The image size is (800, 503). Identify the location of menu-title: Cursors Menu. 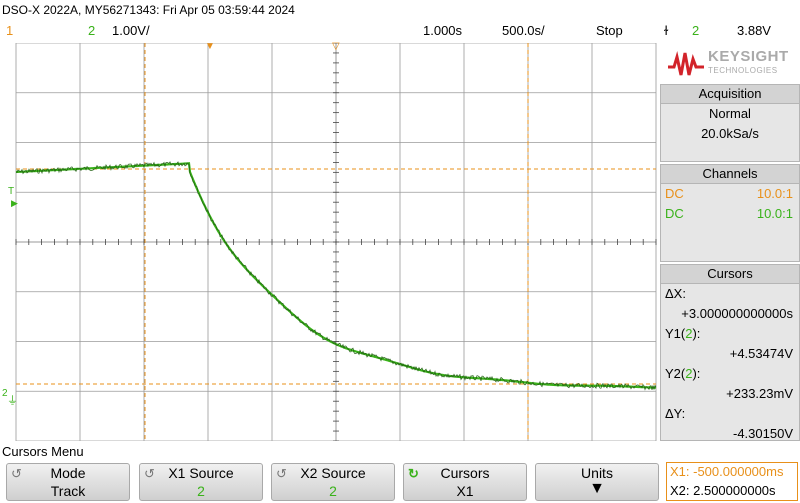
(43, 451).